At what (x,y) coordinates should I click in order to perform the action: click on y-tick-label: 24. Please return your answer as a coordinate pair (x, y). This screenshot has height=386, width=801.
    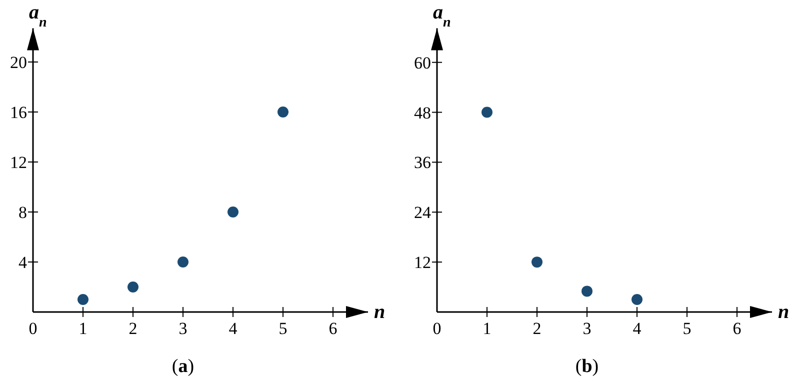
    Looking at the image, I should click on (423, 212).